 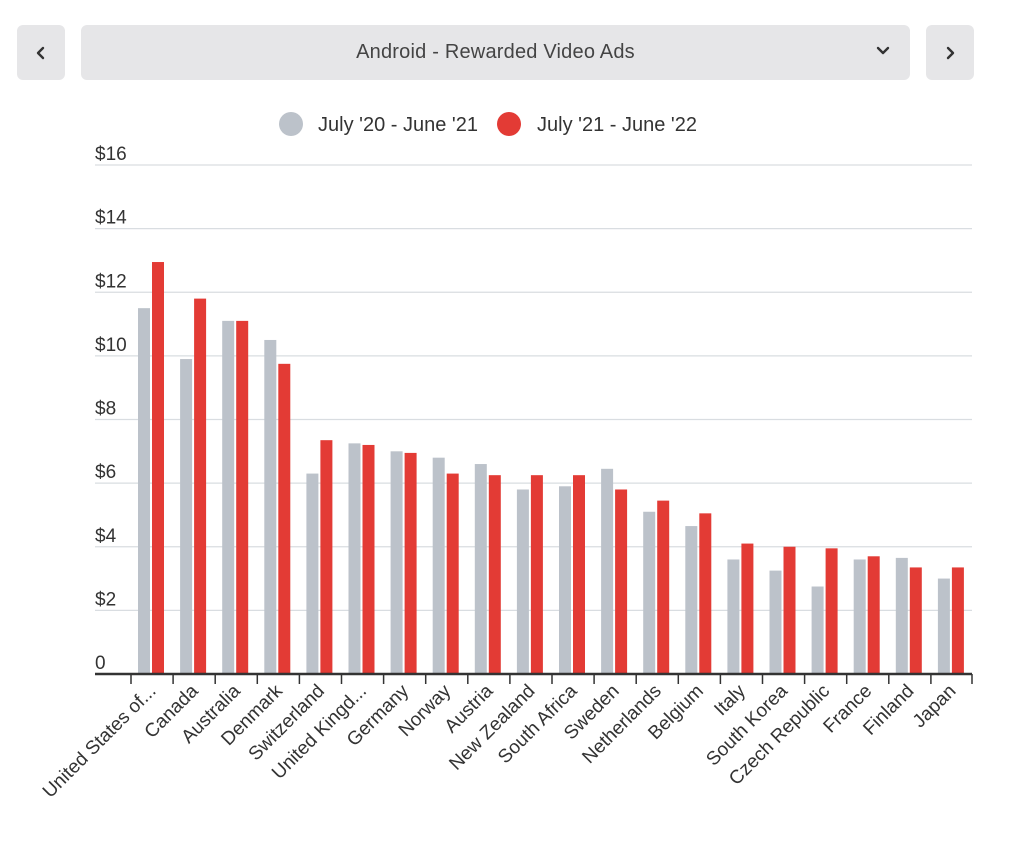 What do you see at coordinates (105, 599) in the screenshot?
I see `y-tick-label: $2` at bounding box center [105, 599].